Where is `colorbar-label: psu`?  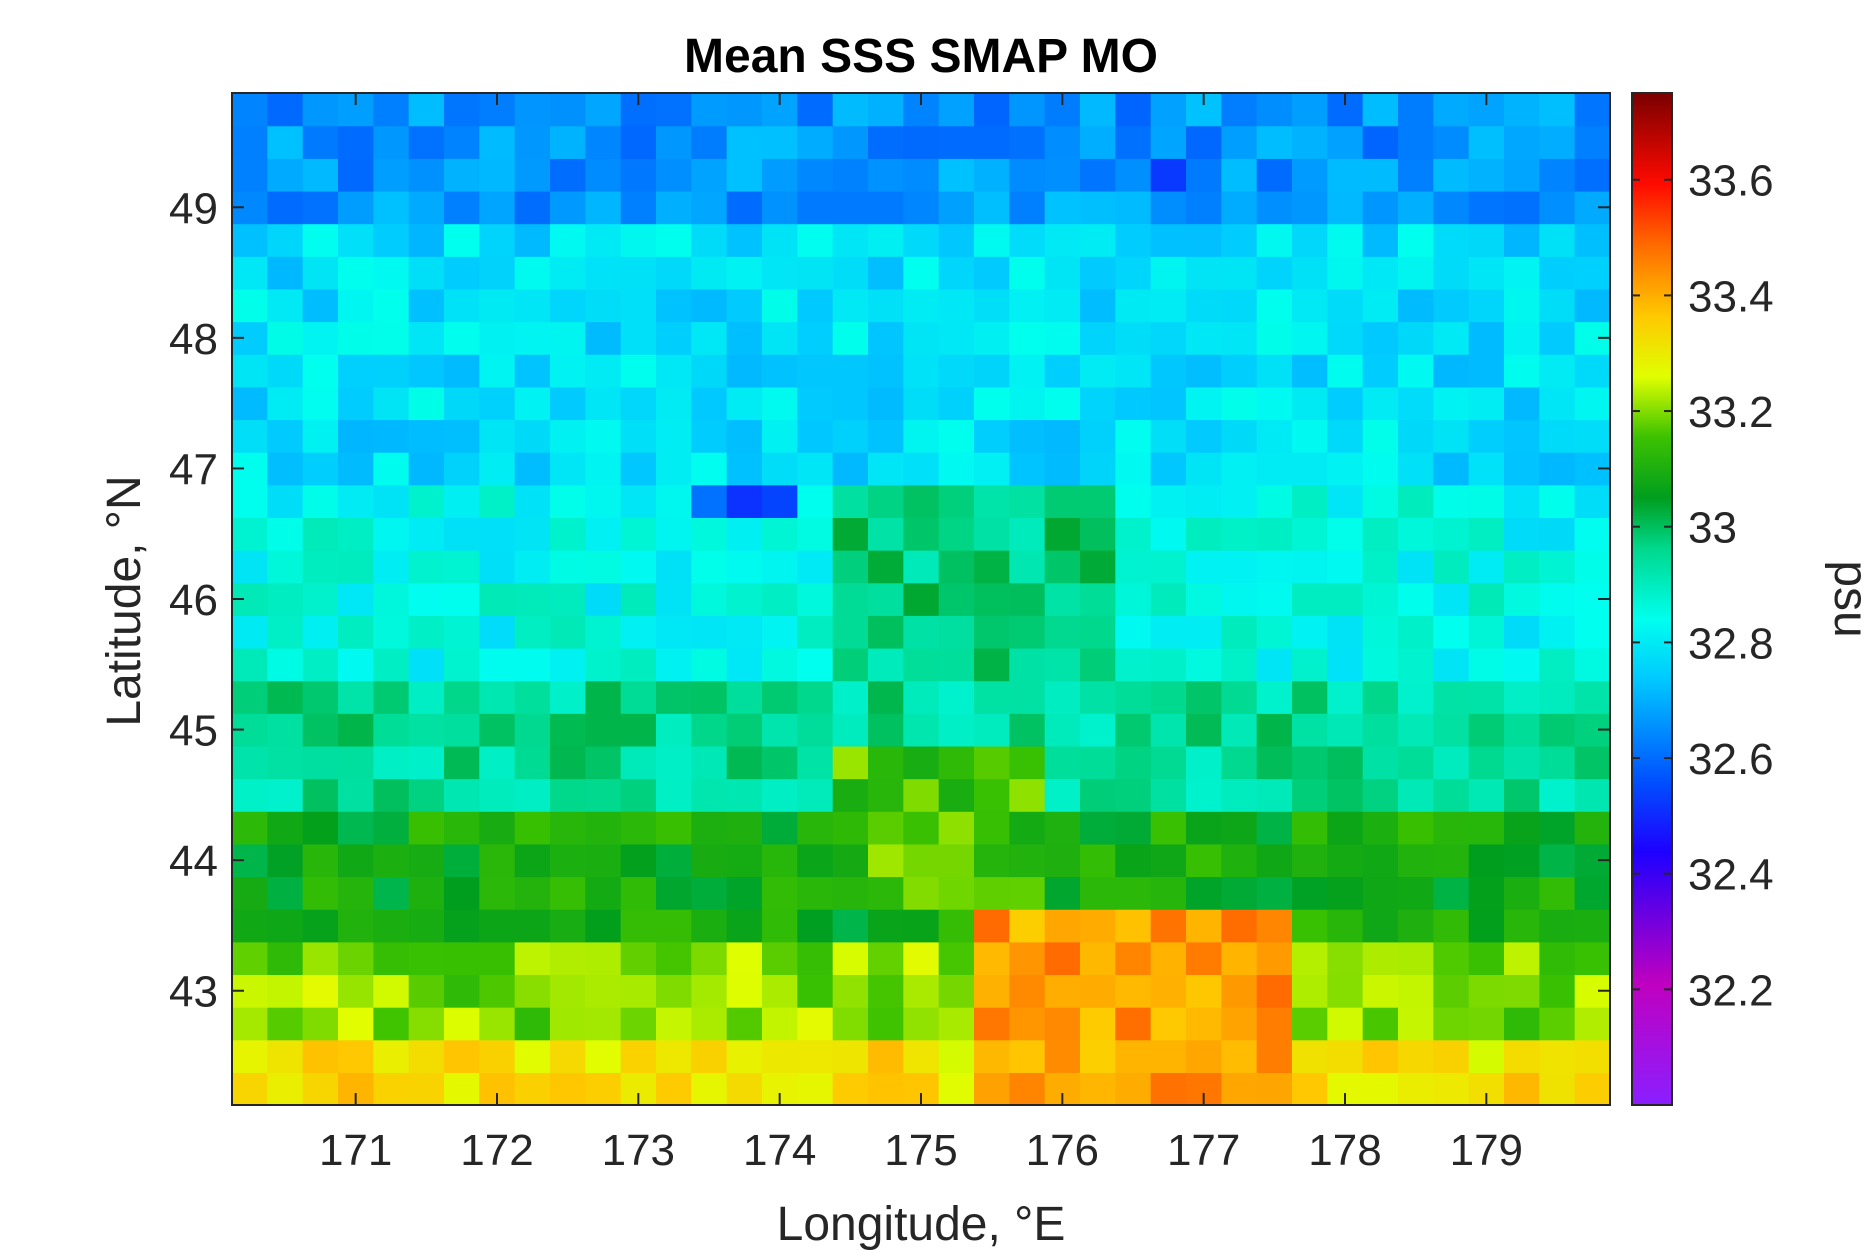
colorbar-label: psu is located at coordinates (1849, 598).